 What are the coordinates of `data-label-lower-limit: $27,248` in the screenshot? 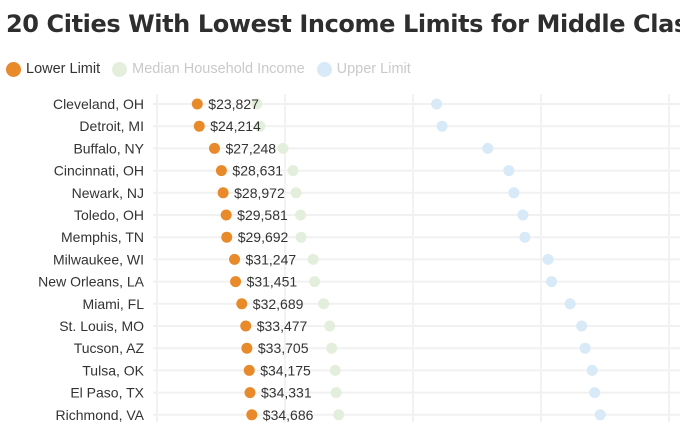 It's located at (250, 148).